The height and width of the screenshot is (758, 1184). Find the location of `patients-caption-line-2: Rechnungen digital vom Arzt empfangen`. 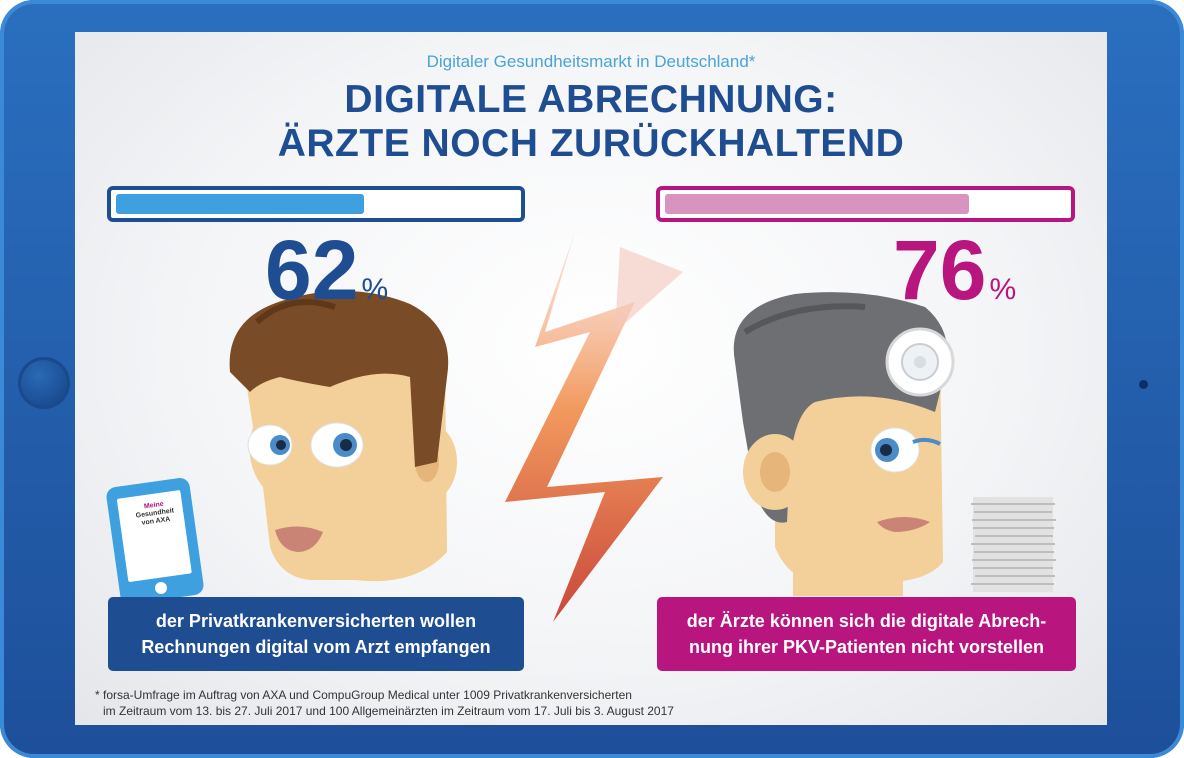

patients-caption-line-2: Rechnungen digital vom Arzt empfangen is located at coordinates (316, 647).